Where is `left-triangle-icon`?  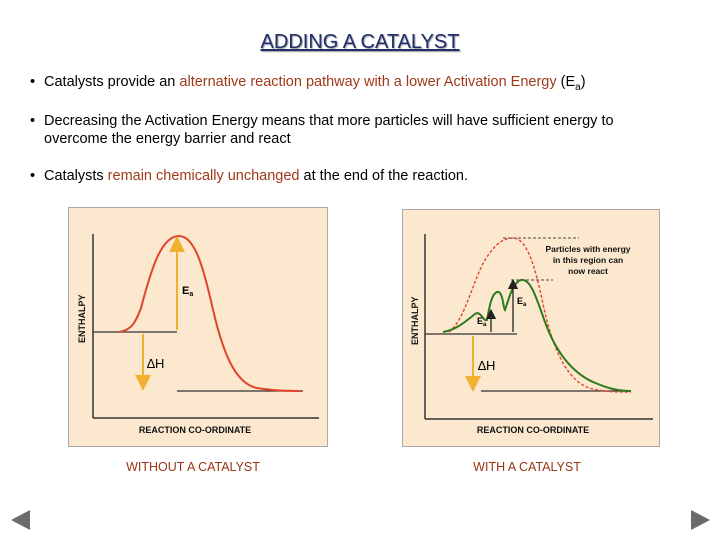 left-triangle-icon is located at coordinates (20, 520).